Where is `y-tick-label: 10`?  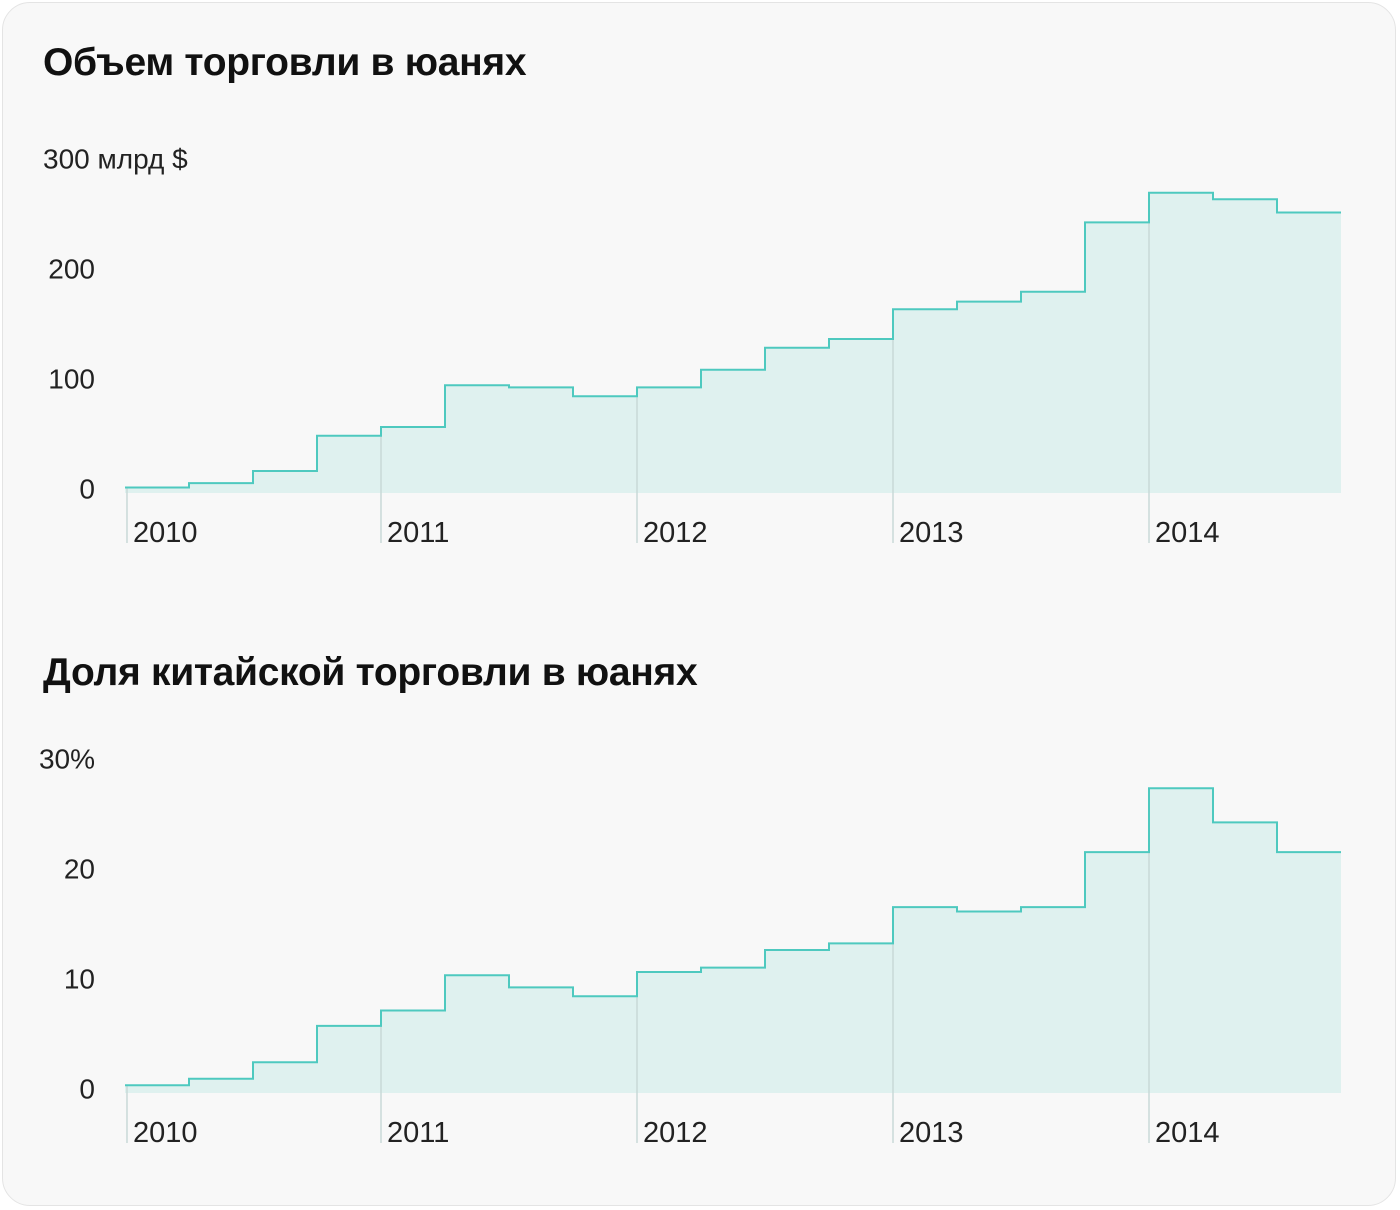 y-tick-label: 10 is located at coordinates (79, 978).